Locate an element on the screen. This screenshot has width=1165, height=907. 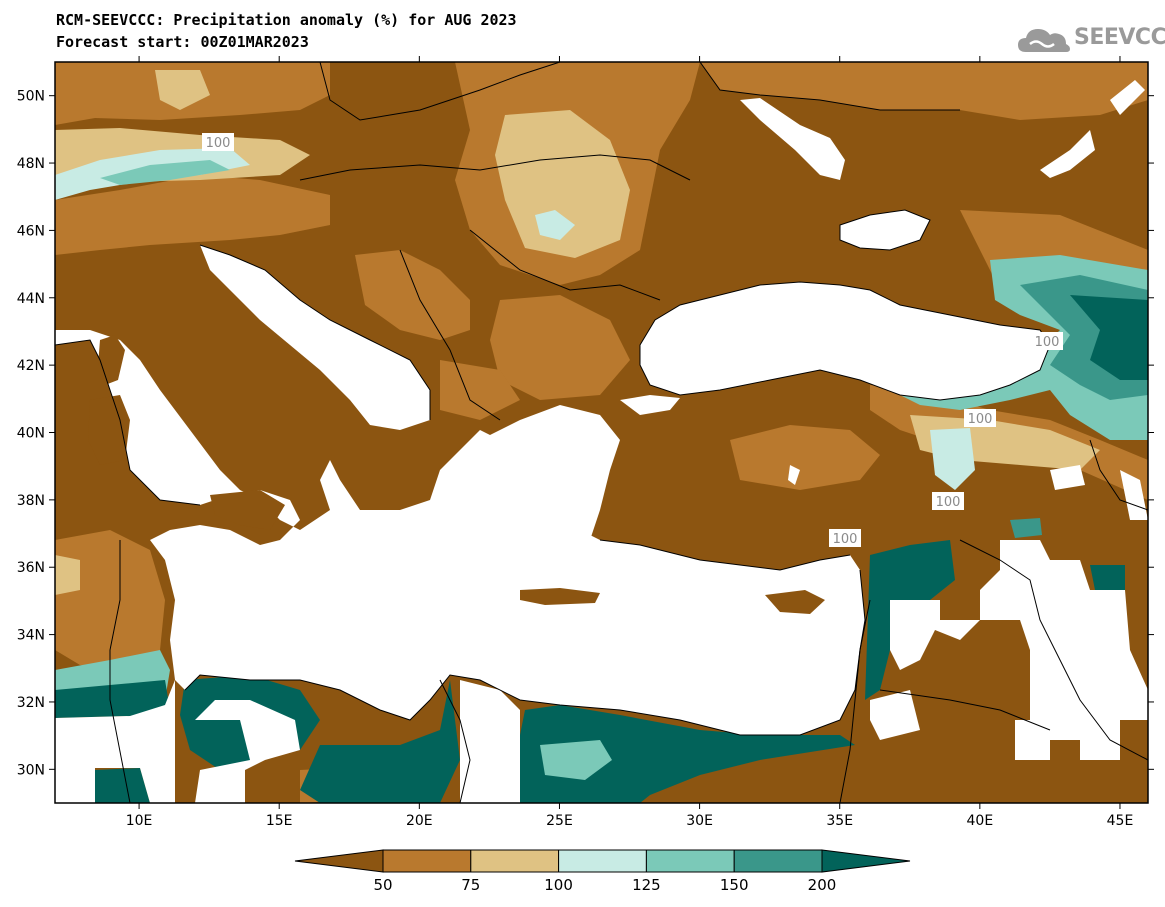
lat-tick-label: 36N is located at coordinates (31, 568).